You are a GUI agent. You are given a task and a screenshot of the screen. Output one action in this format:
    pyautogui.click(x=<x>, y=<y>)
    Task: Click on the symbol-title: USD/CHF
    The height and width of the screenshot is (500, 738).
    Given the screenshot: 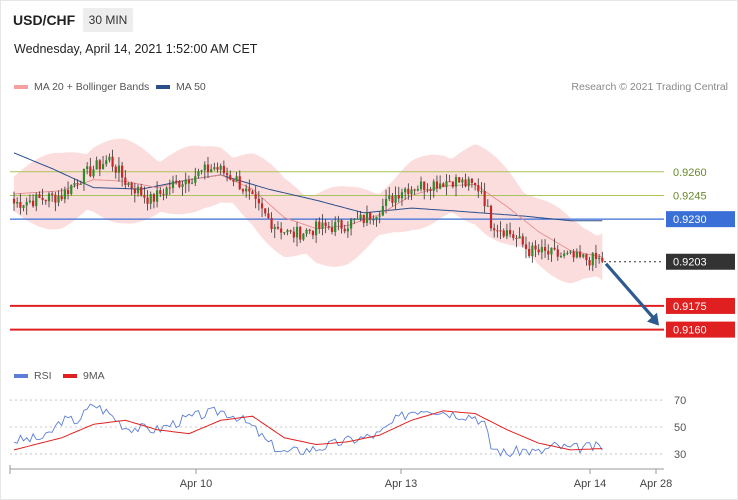 What is the action you would take?
    pyautogui.click(x=44, y=20)
    